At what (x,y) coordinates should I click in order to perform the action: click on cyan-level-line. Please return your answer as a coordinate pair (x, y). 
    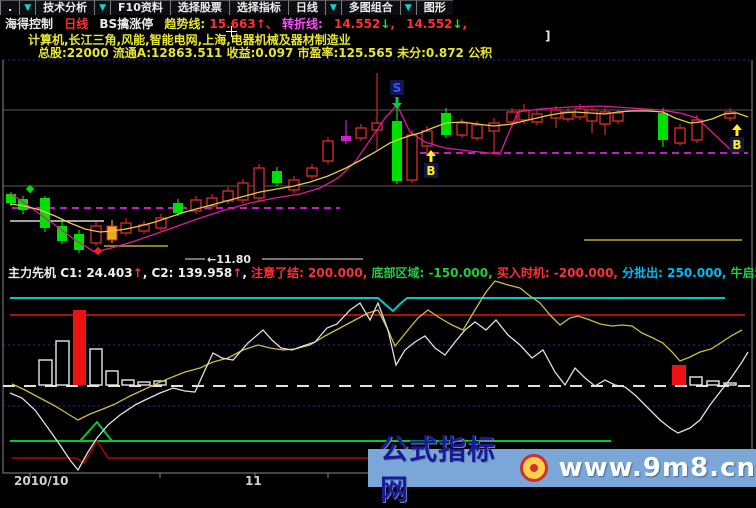
    Looking at the image, I should click on (367, 305).